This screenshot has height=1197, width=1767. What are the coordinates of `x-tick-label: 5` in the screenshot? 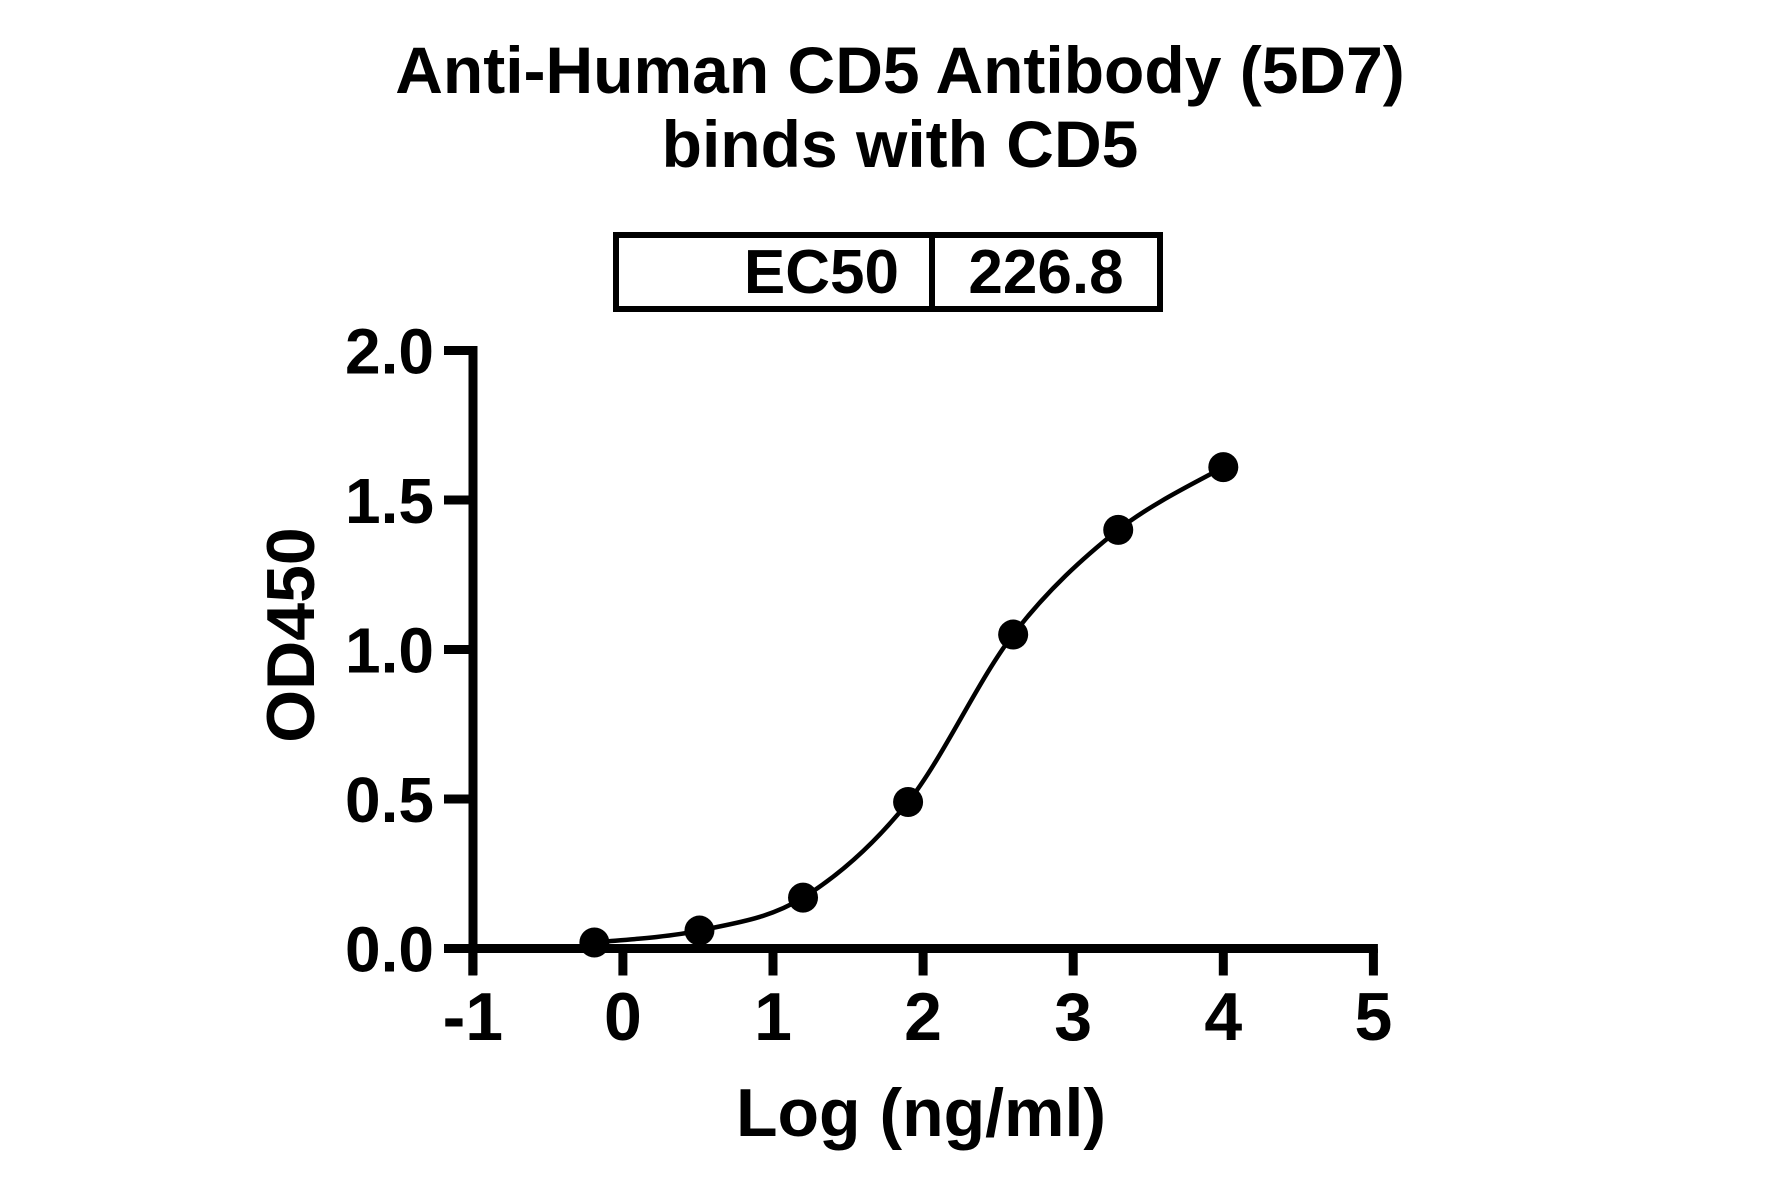 It's located at (1373, 1017).